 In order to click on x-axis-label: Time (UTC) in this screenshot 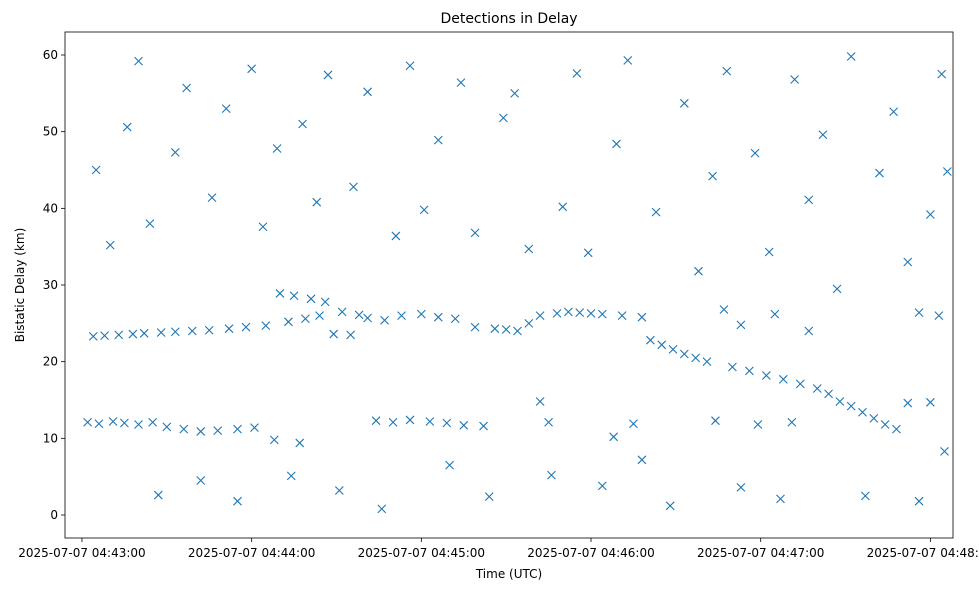, I will do `click(508, 574)`.